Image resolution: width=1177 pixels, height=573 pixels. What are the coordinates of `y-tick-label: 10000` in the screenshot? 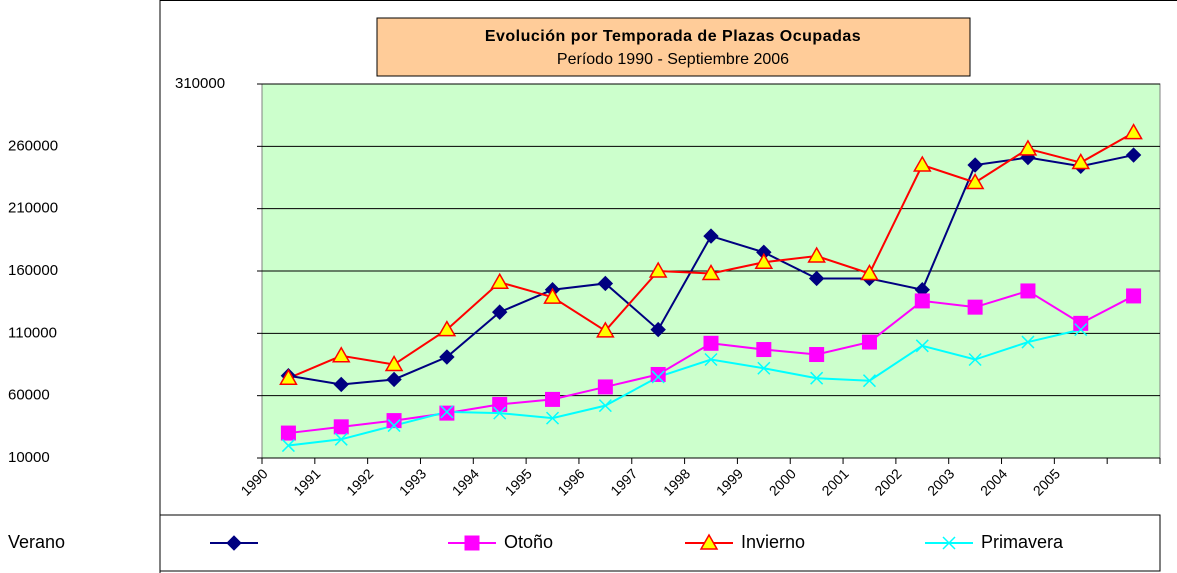 It's located at (29, 457).